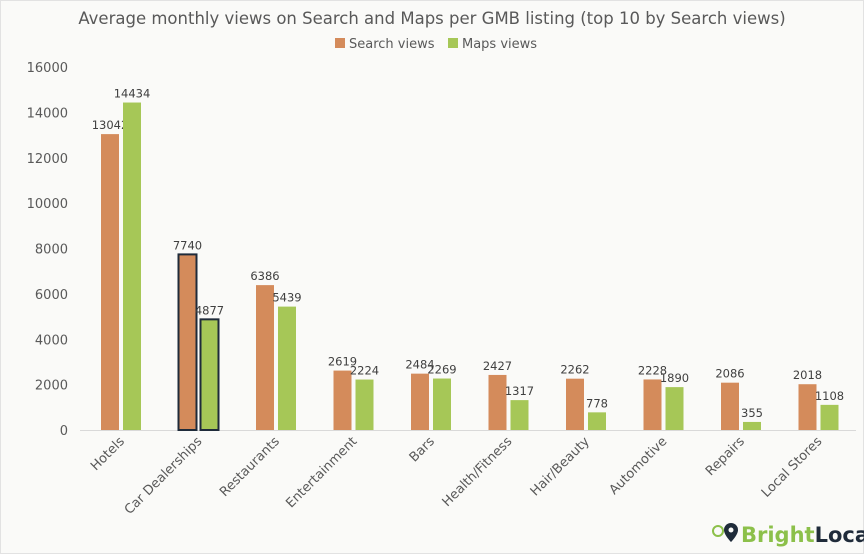 The image size is (864, 554). What do you see at coordinates (51, 250) in the screenshot?
I see `y-tick-label: 8000` at bounding box center [51, 250].